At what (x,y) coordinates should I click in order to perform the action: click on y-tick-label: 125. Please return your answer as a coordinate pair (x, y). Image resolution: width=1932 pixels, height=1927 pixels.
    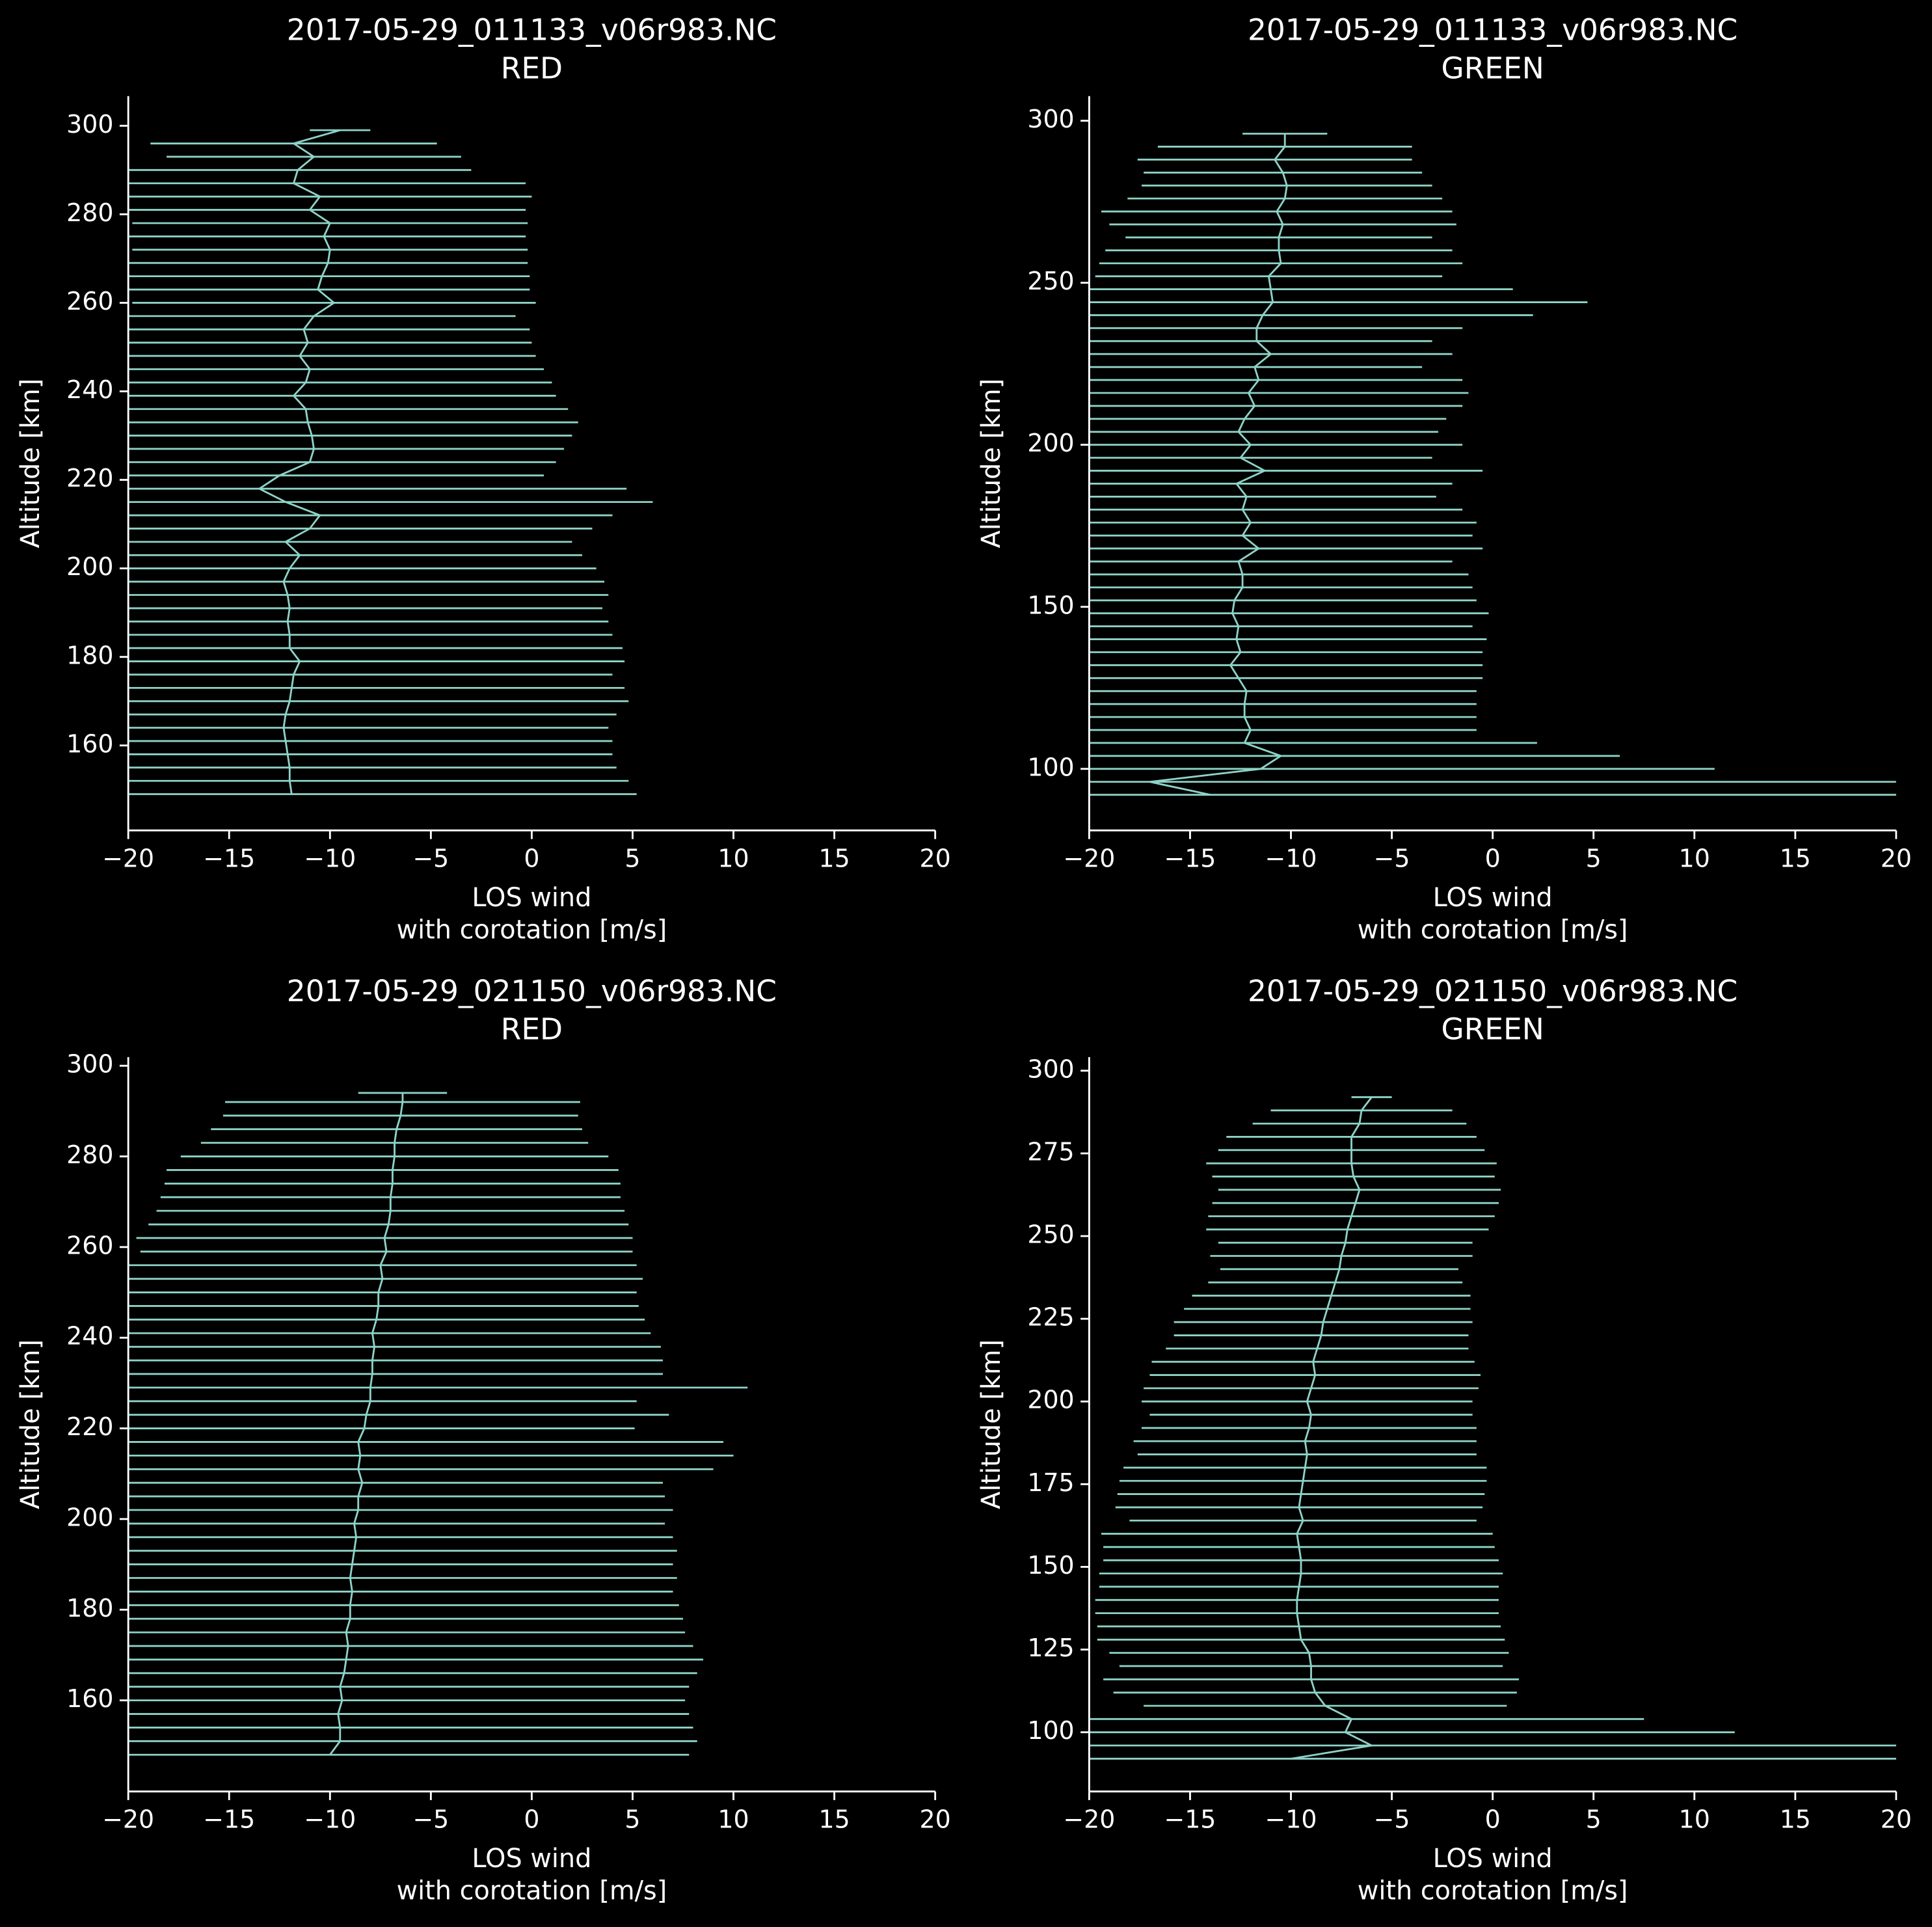
    Looking at the image, I should click on (1050, 1648).